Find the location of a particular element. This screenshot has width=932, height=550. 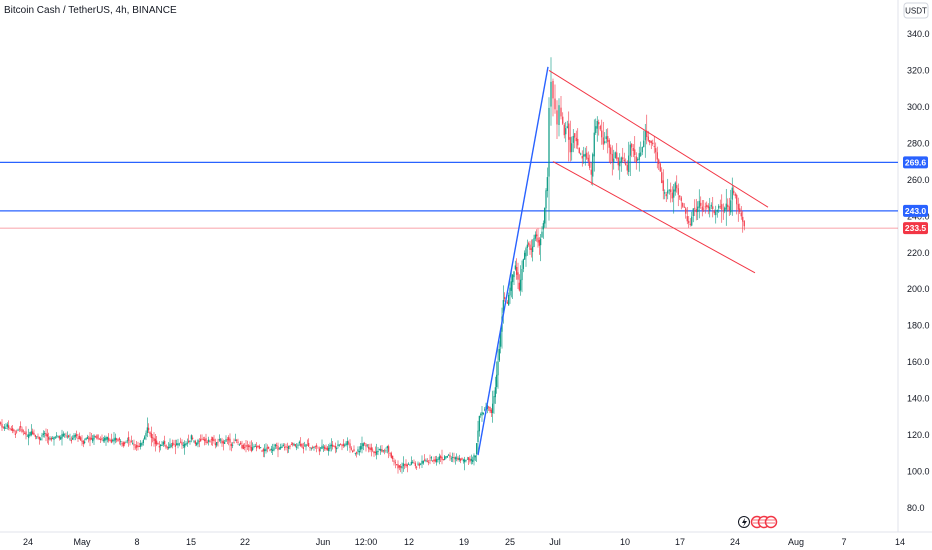

horizontal-lines is located at coordinates (449, 195).